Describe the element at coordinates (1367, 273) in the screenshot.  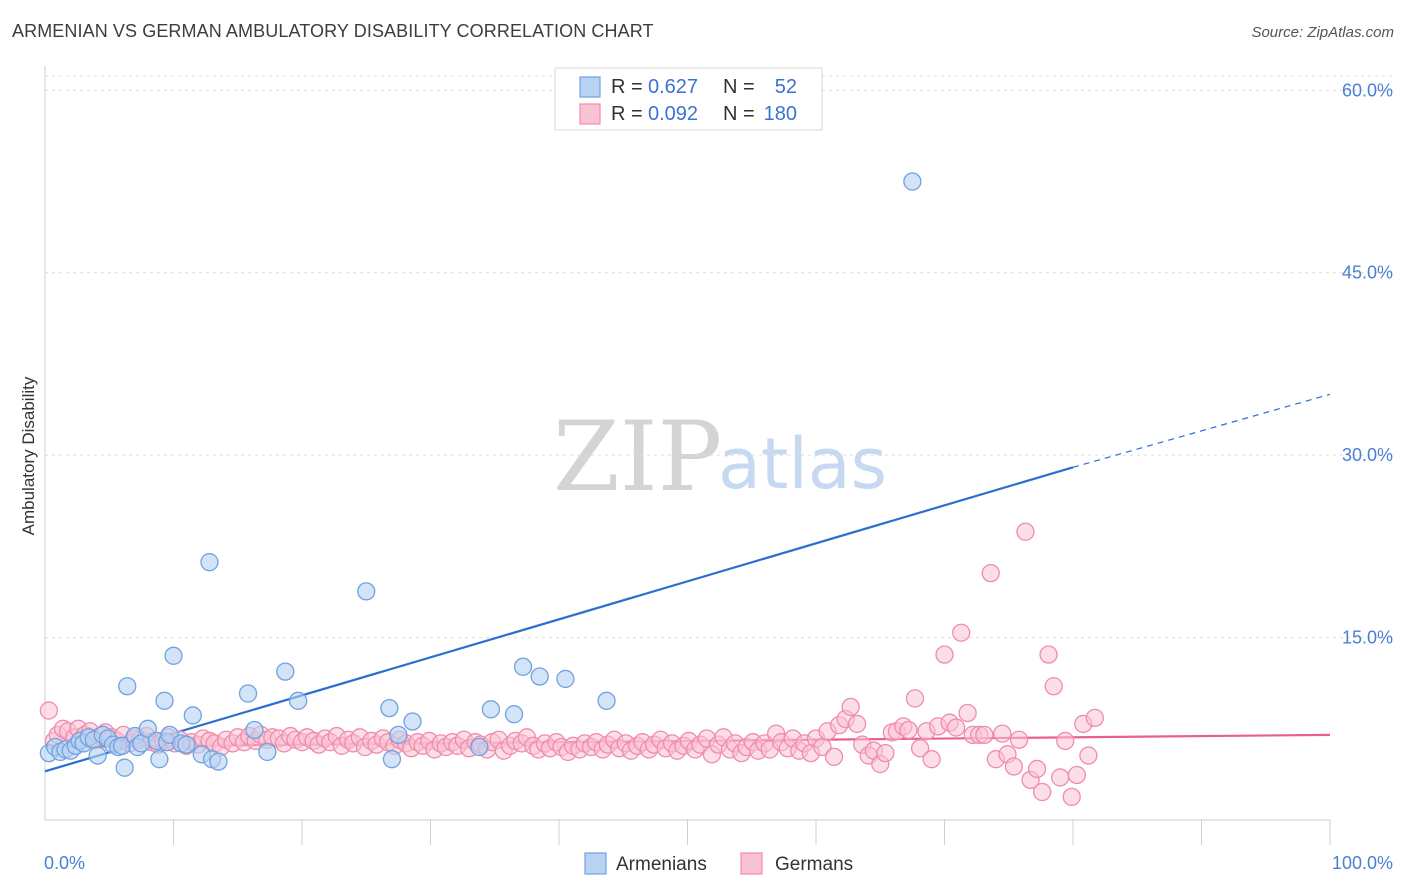
I see `y-tick-label: 45.0%` at that location.